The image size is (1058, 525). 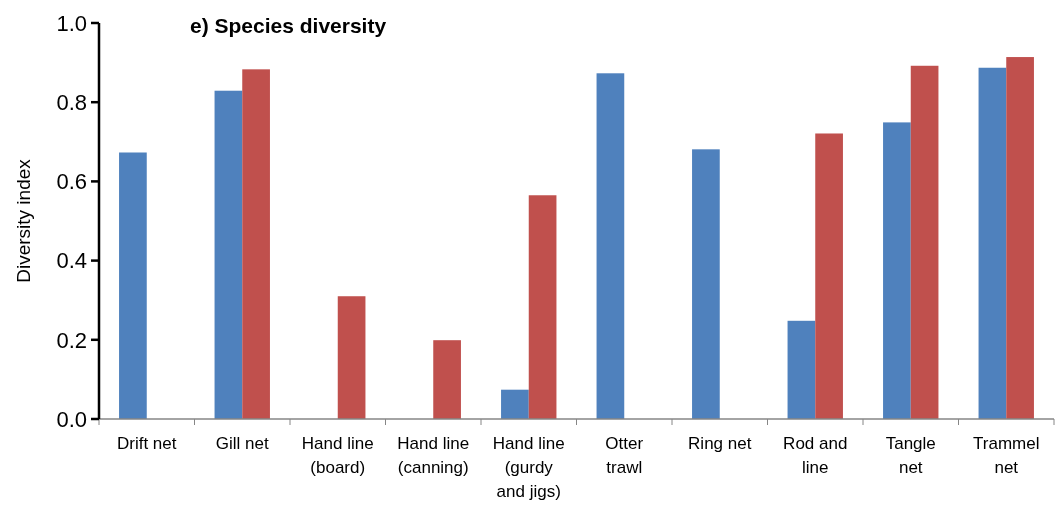 I want to click on y-tick-label: 0.2, so click(x=71, y=340).